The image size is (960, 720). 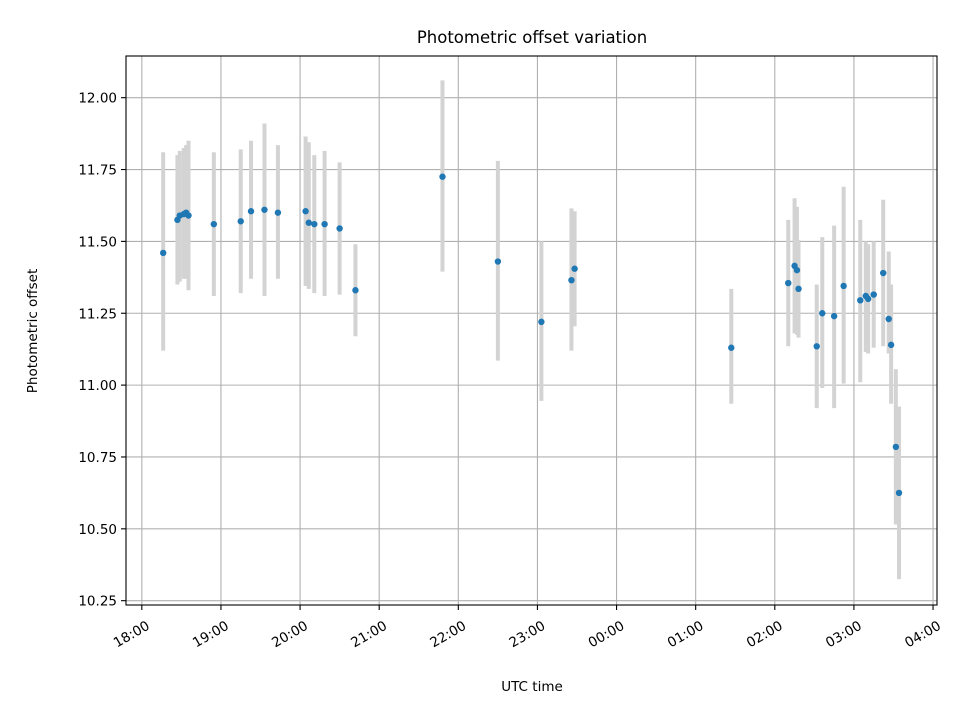 I want to click on y-tick-label: 12.00, so click(x=97, y=99).